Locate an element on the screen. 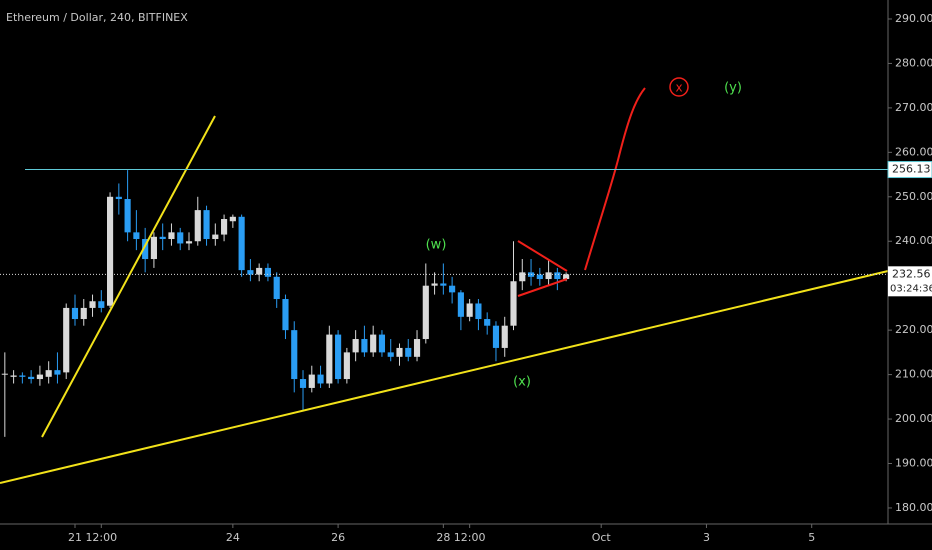 Image resolution: width=932 pixels, height=550 pixels. chart-title: Ethereum / Dollar, 240, BITFINEX is located at coordinates (97, 17).